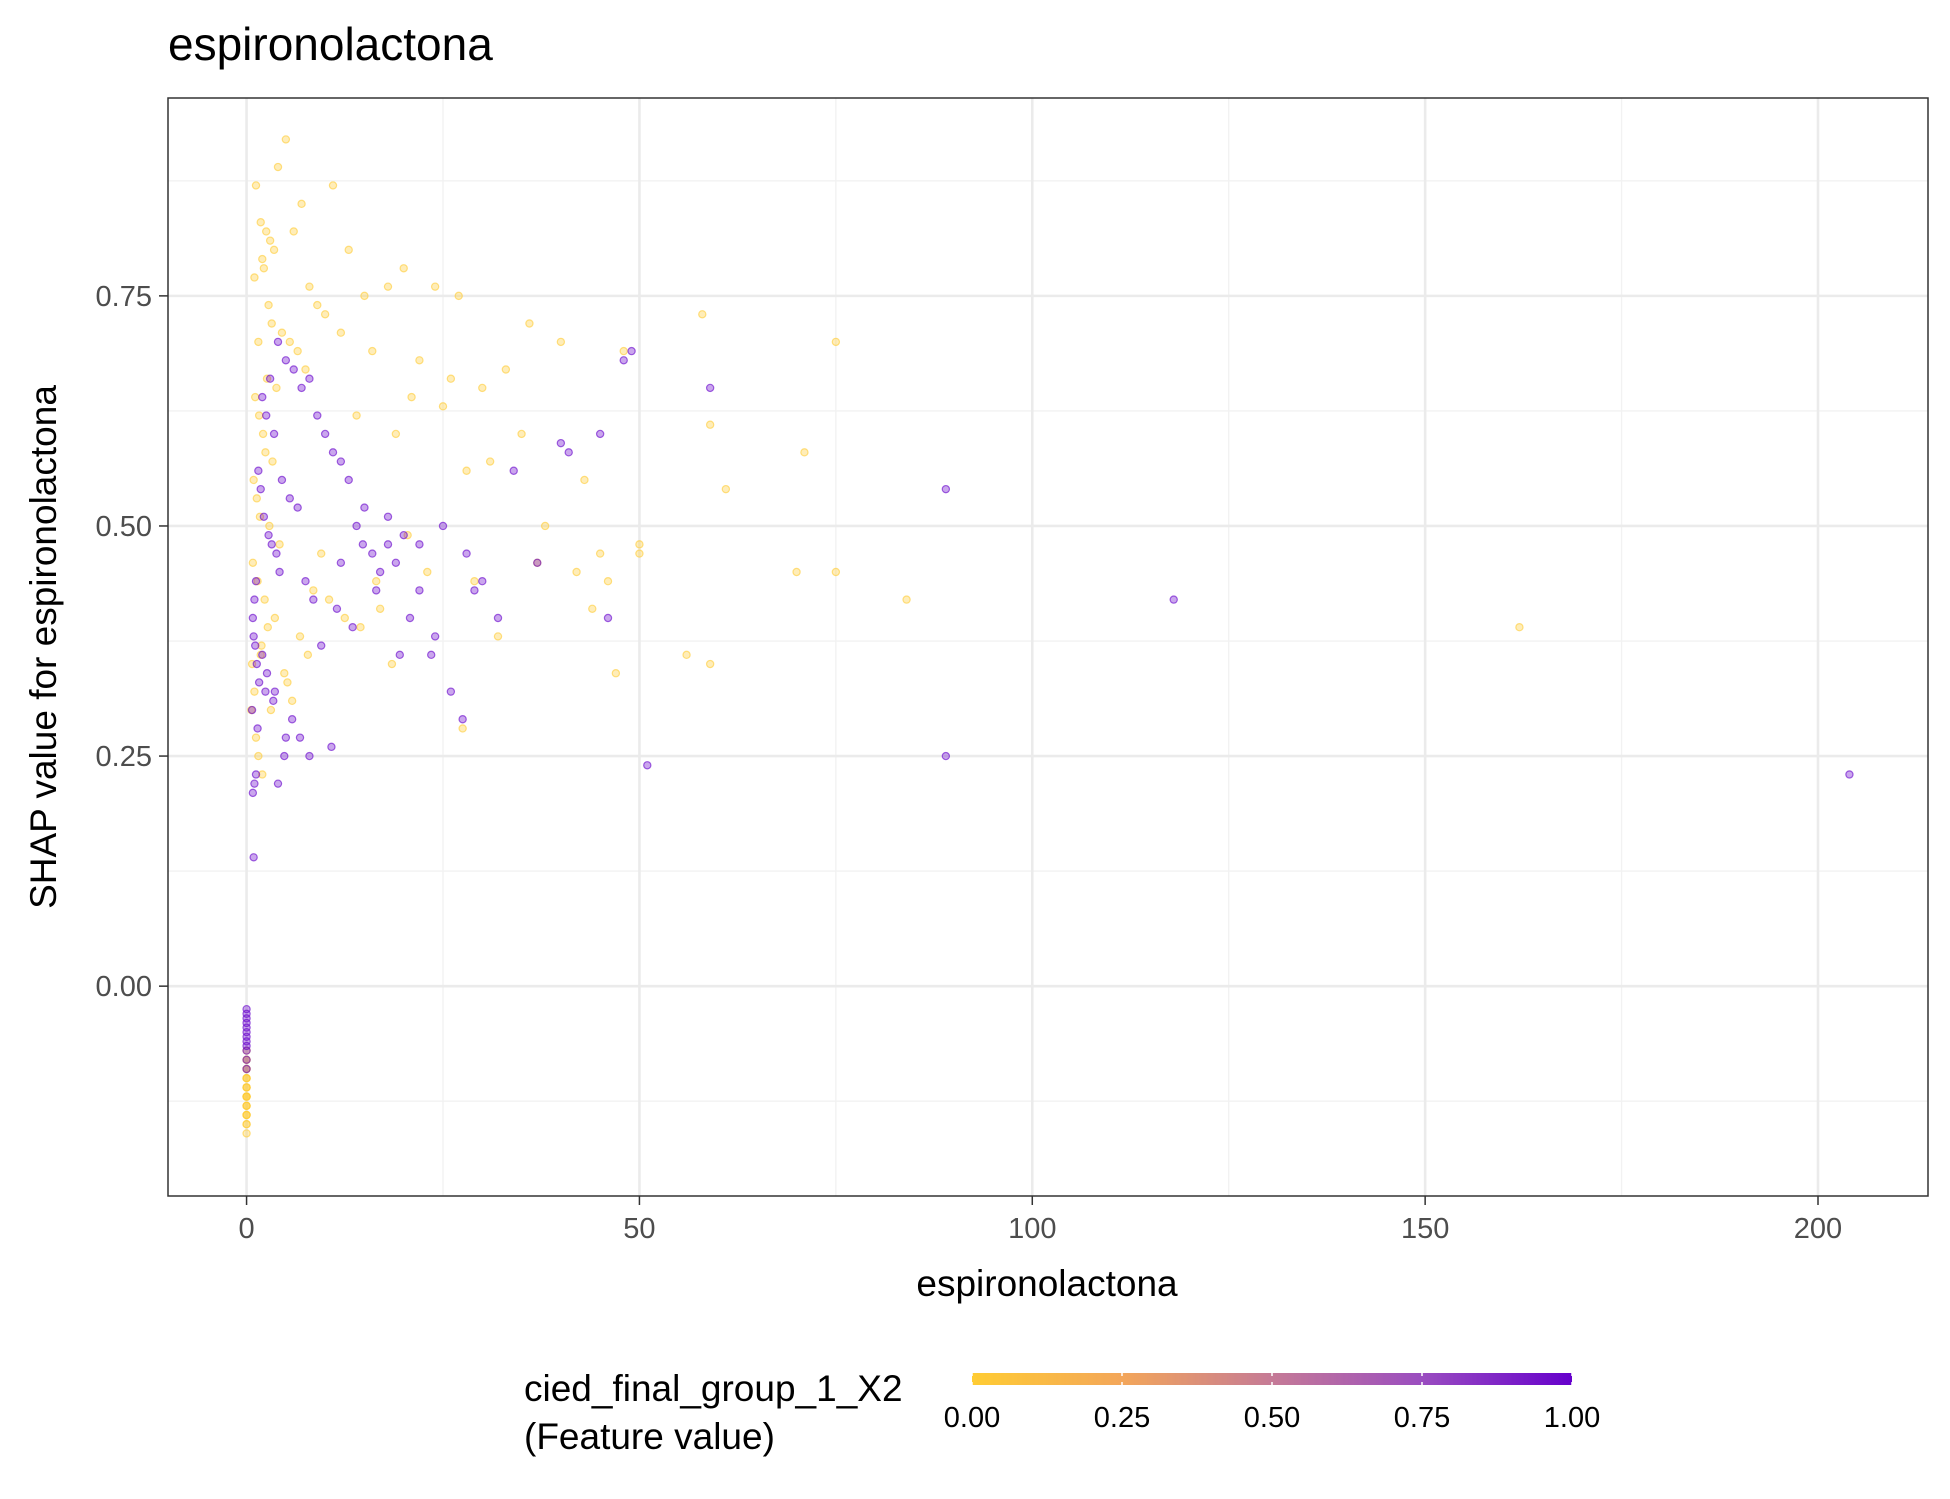 The image size is (1950, 1499). I want to click on legend-tick-label: 0.75, so click(1422, 1418).